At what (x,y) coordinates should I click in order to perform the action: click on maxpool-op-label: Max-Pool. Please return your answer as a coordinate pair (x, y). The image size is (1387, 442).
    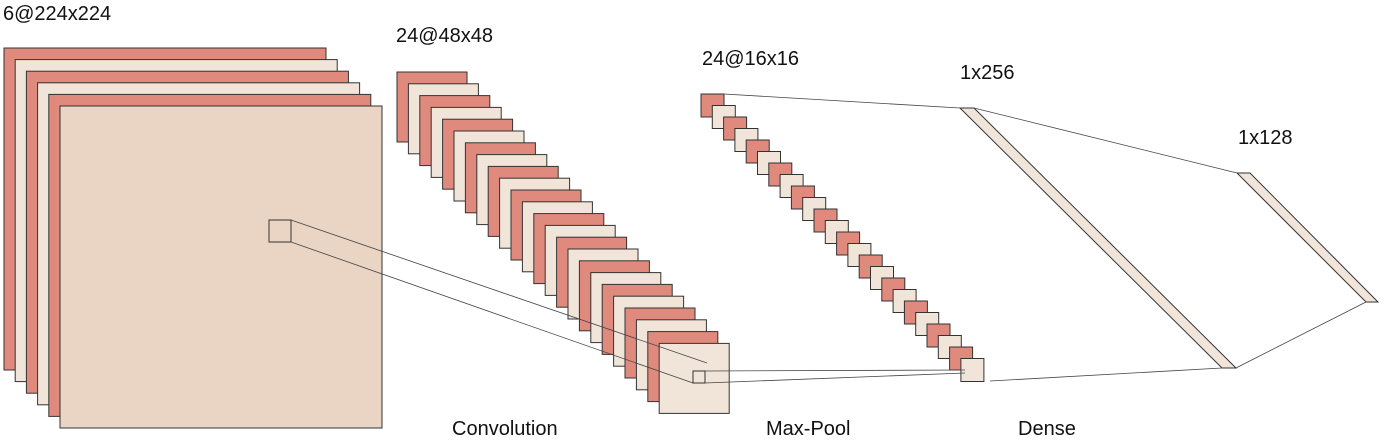
    Looking at the image, I should click on (808, 429).